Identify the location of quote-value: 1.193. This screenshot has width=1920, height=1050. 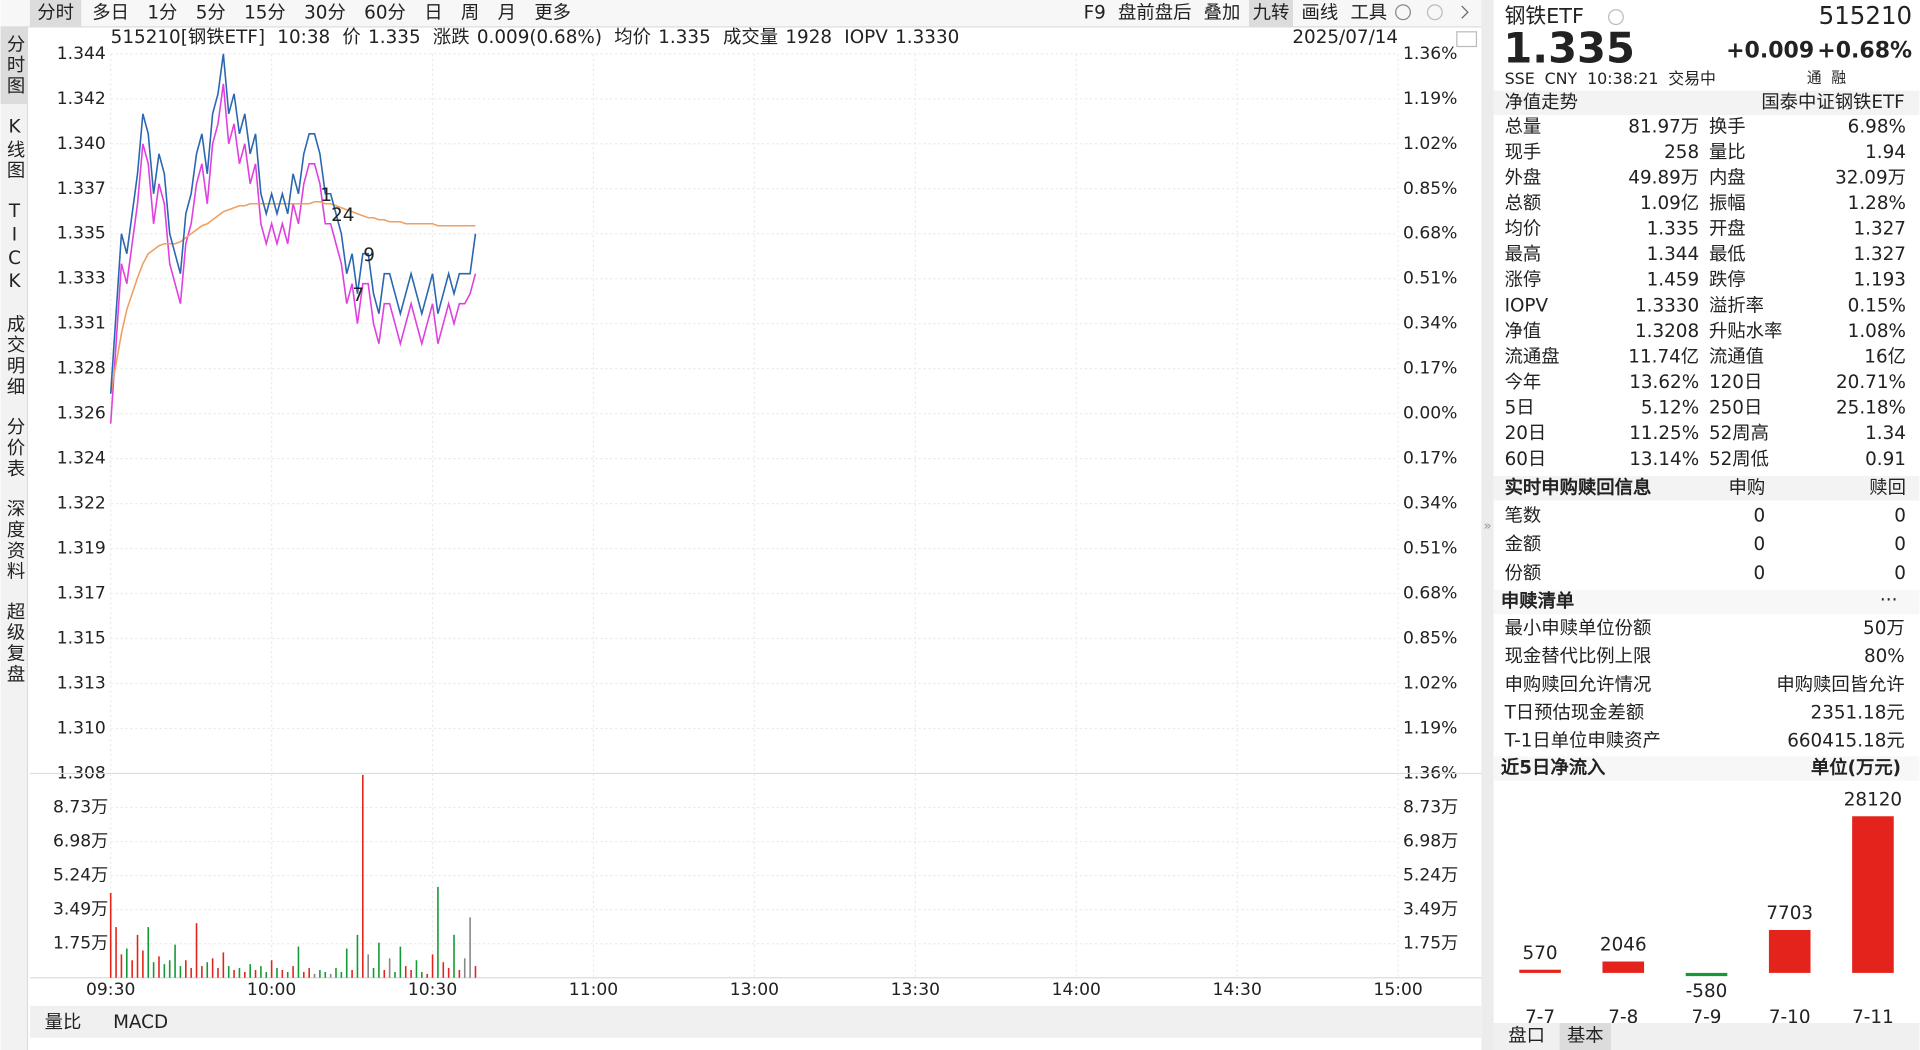
(1879, 280).